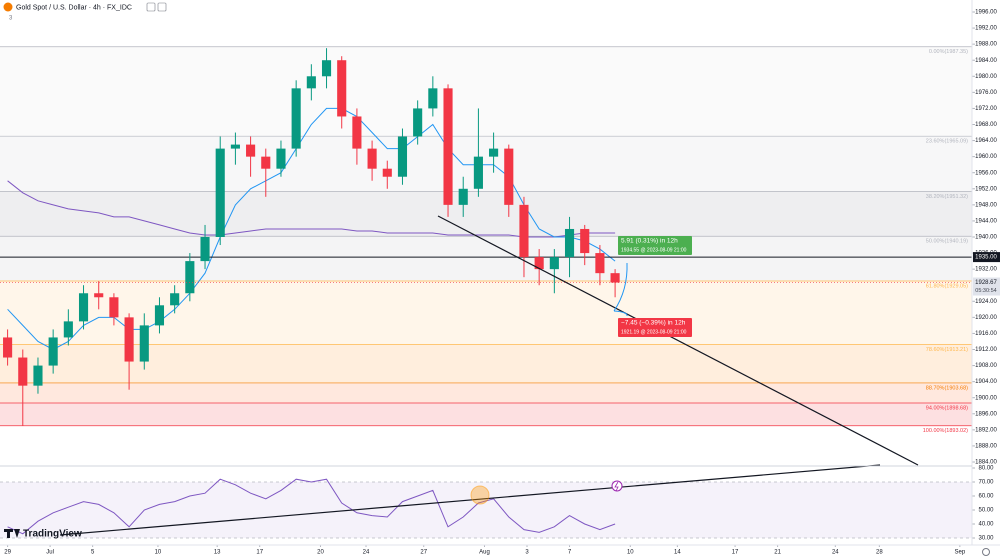  What do you see at coordinates (74, 7) in the screenshot?
I see `symbol-title: Gold Spot / U.S. Dollar · 4h · FX_IDC` at bounding box center [74, 7].